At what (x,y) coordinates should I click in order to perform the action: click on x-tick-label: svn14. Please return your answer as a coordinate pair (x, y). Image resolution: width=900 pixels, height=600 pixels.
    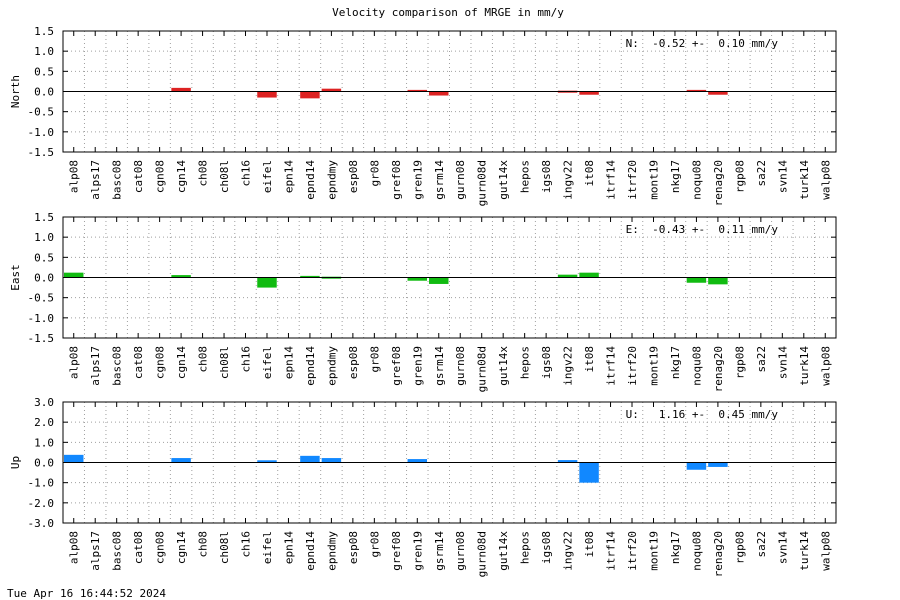
    Looking at the image, I should click on (782, 176).